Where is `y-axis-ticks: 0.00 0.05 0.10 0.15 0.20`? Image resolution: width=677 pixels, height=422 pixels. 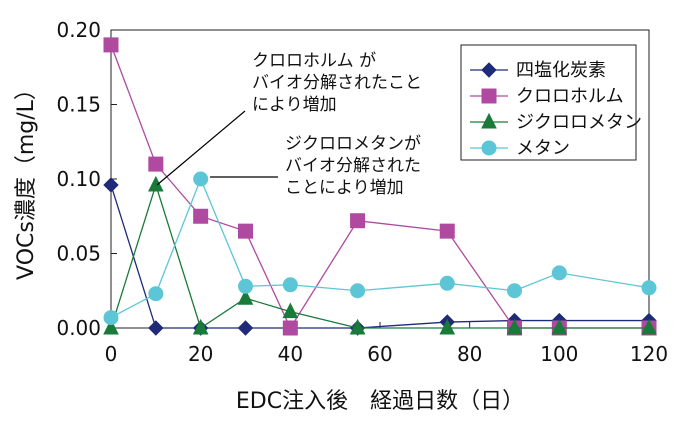 y-axis-ticks: 0.00 0.05 0.10 0.15 0.20 is located at coordinates (86, 179).